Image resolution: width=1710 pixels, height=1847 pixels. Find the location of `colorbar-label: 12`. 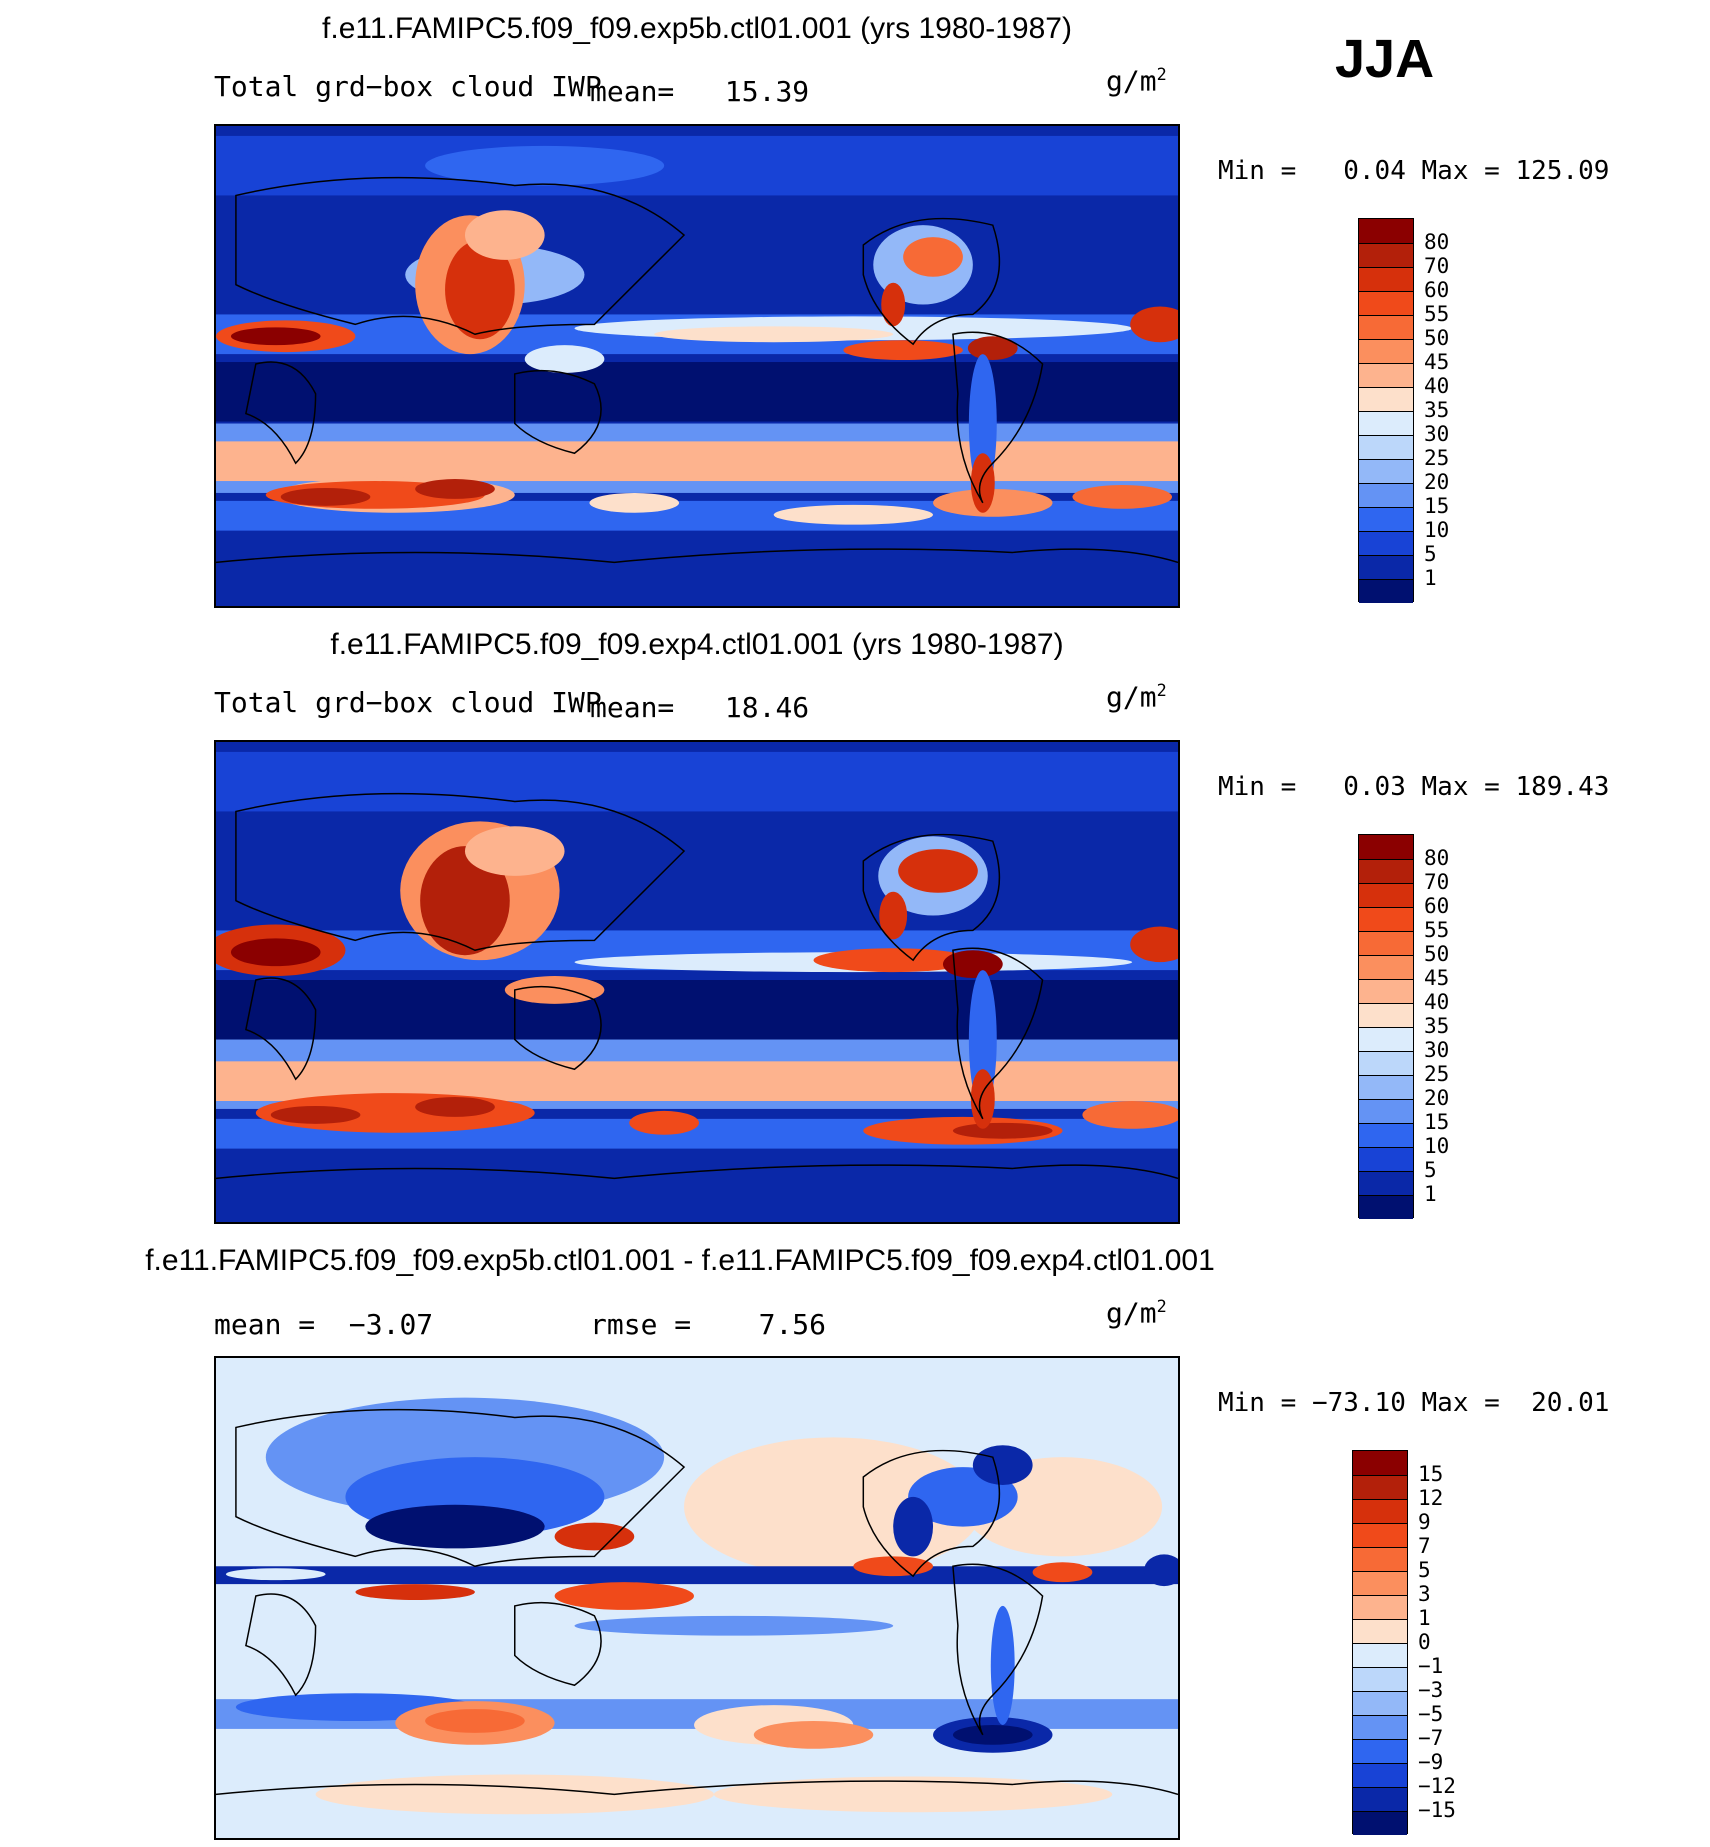

colorbar-label: 12 is located at coordinates (1431, 1498).